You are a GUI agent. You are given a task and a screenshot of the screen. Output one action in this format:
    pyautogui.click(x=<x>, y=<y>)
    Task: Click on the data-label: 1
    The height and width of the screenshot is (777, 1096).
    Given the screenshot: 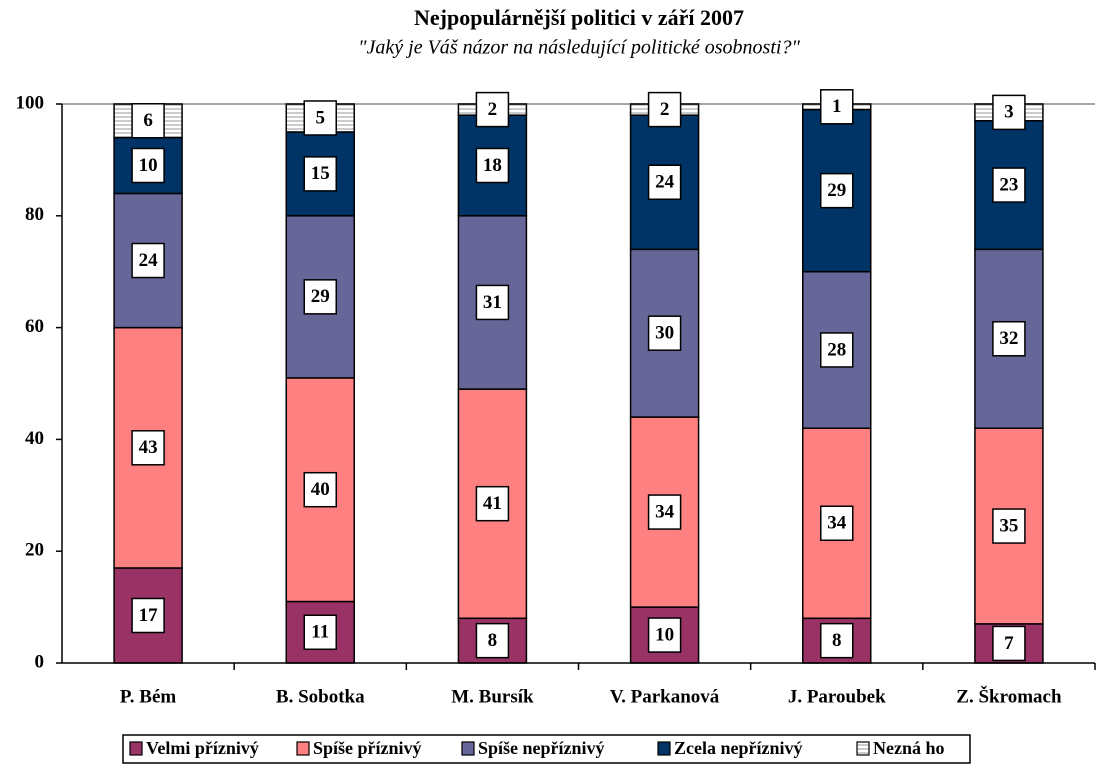 What is the action you would take?
    pyautogui.click(x=837, y=106)
    